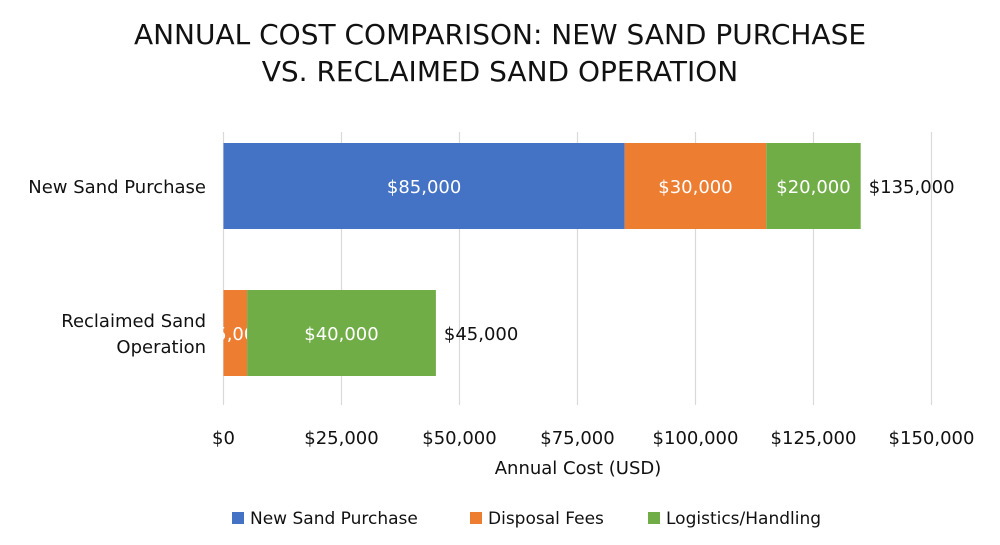 The image size is (1000, 545). I want to click on x-tick-label: $0, so click(223, 438).